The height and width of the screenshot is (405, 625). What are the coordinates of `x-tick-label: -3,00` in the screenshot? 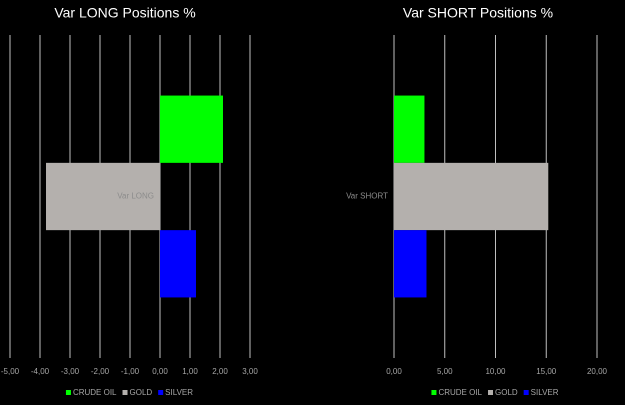 It's located at (70, 371).